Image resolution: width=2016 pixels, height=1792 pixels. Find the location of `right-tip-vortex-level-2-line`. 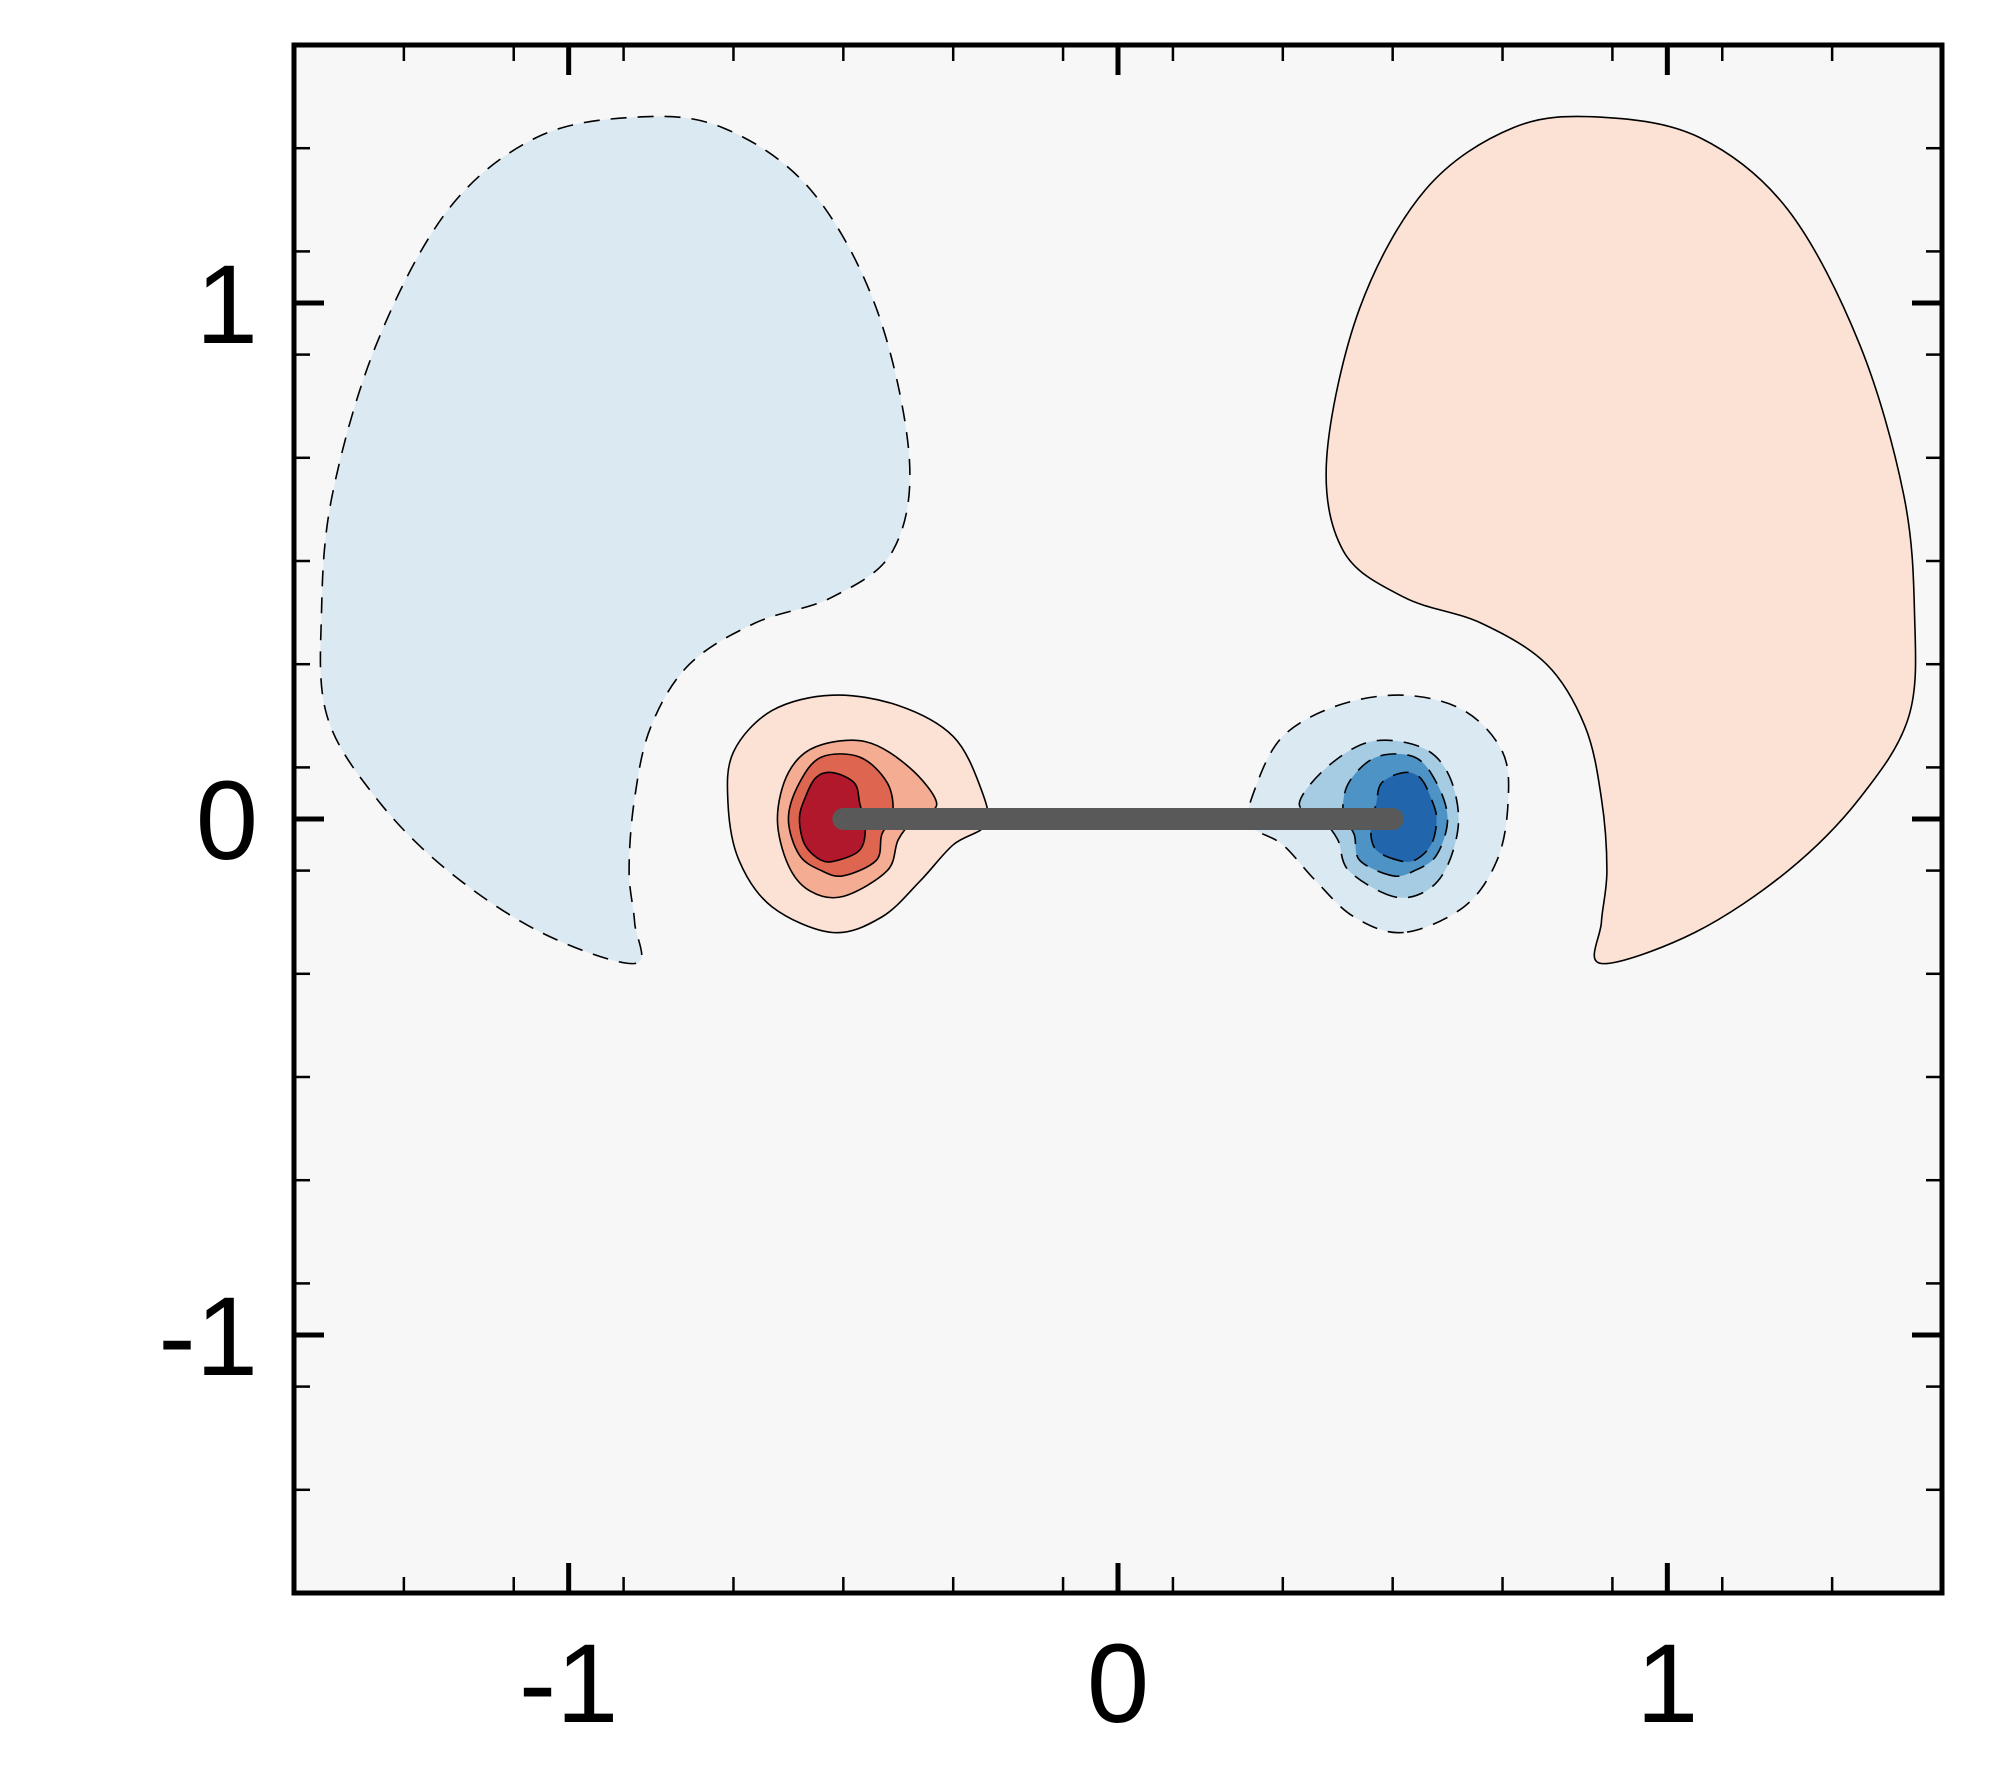

right-tip-vortex-level-2-line is located at coordinates (1379, 819).